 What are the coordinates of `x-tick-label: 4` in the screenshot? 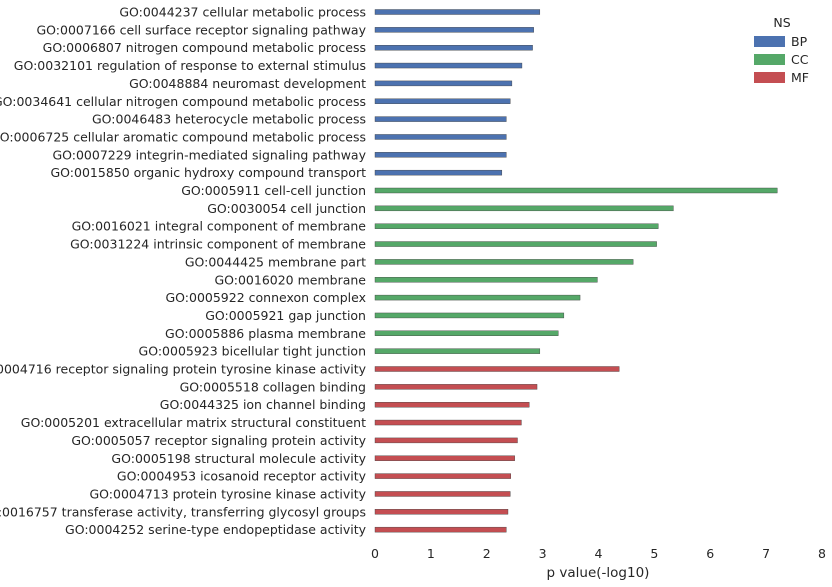 It's located at (599, 553).